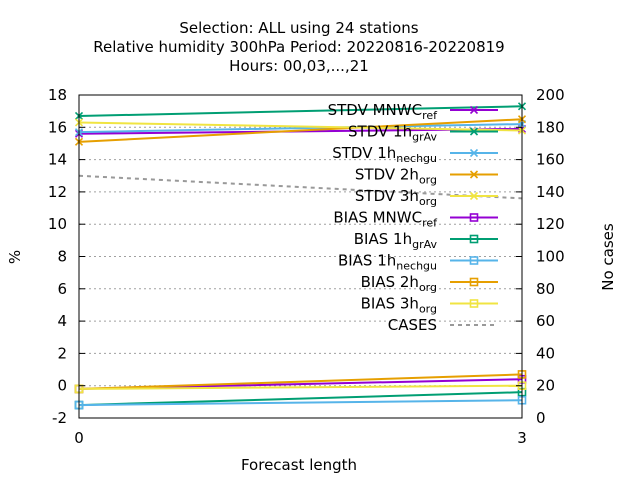 The height and width of the screenshot is (480, 640). I want to click on legend-label: STDV 1hnechgu, so click(384, 154).